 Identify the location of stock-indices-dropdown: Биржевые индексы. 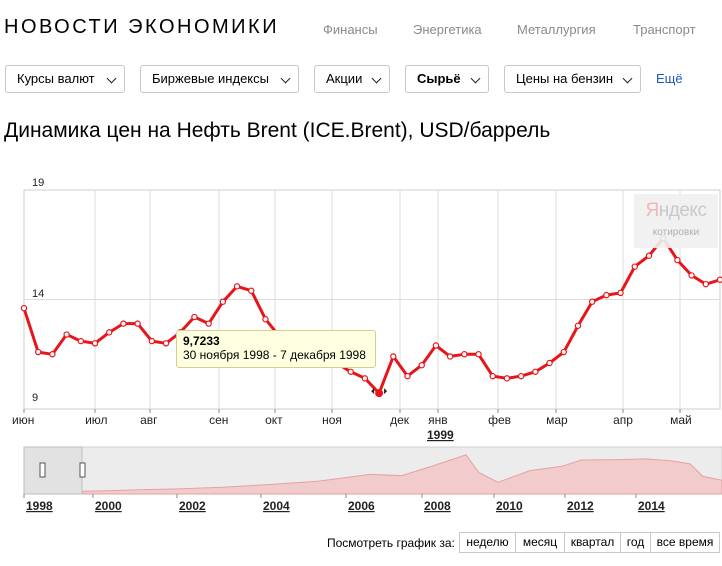
(219, 79).